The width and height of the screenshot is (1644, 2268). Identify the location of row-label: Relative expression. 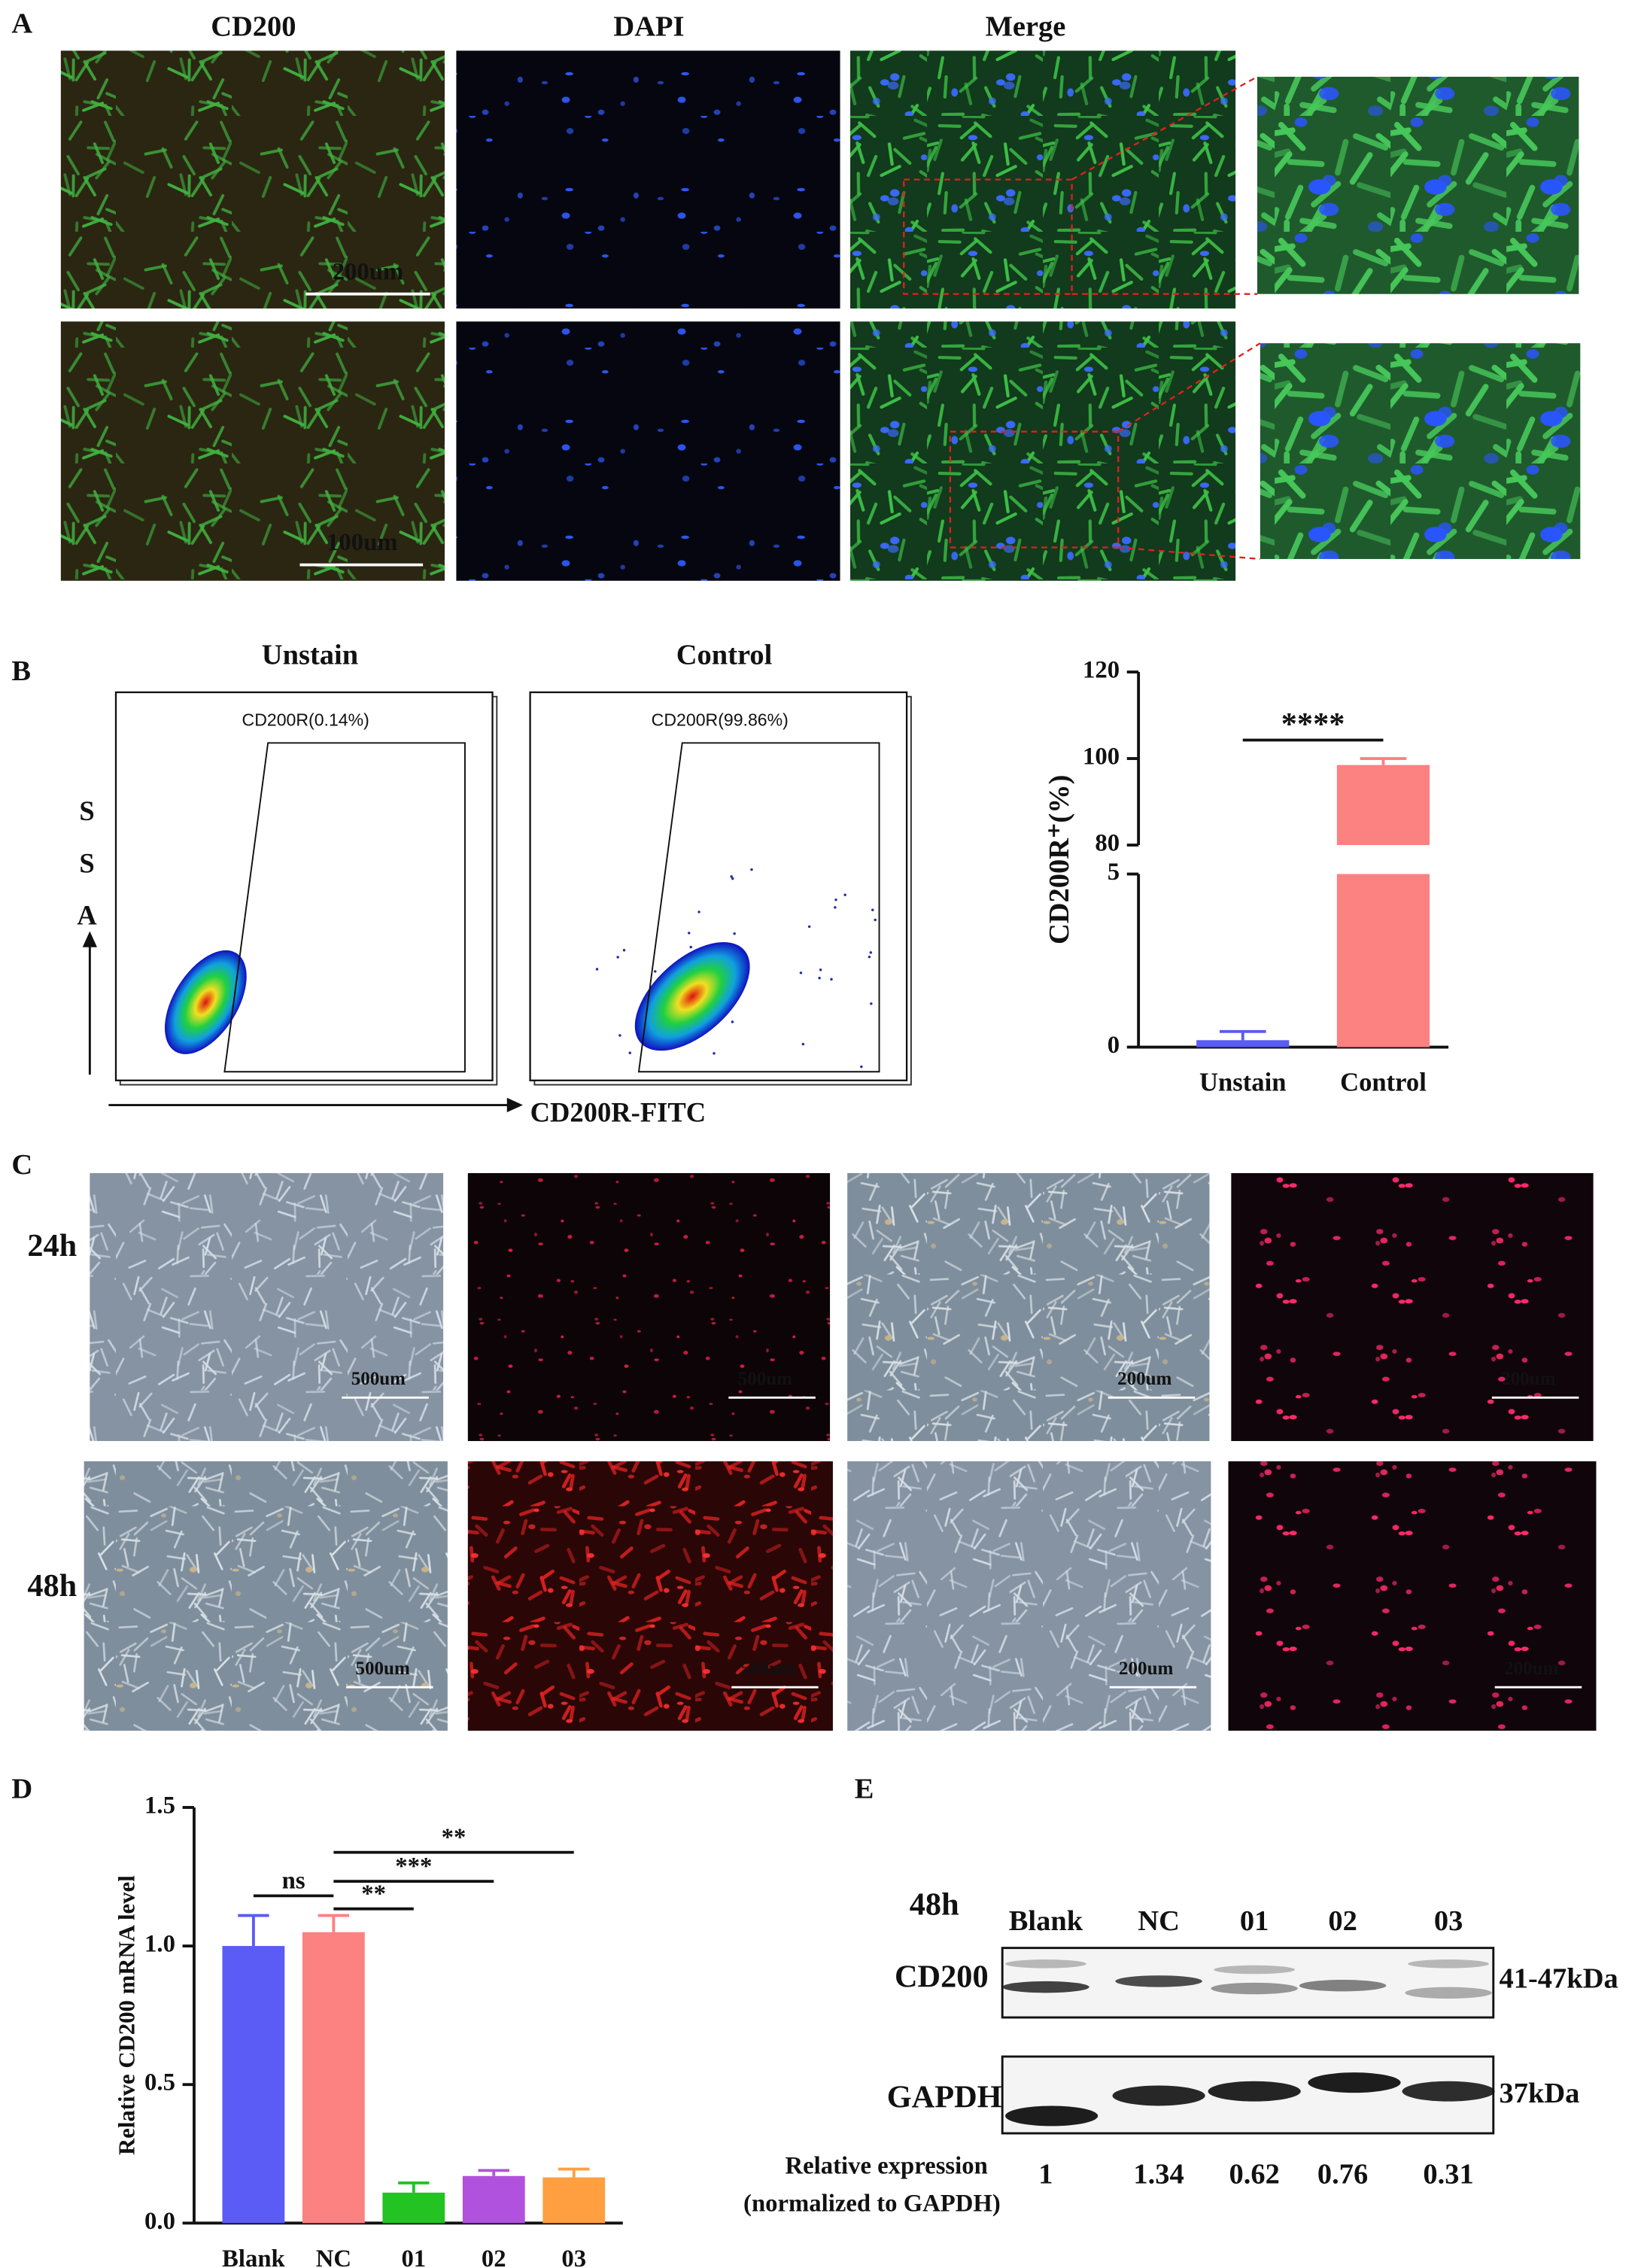
(887, 2166).